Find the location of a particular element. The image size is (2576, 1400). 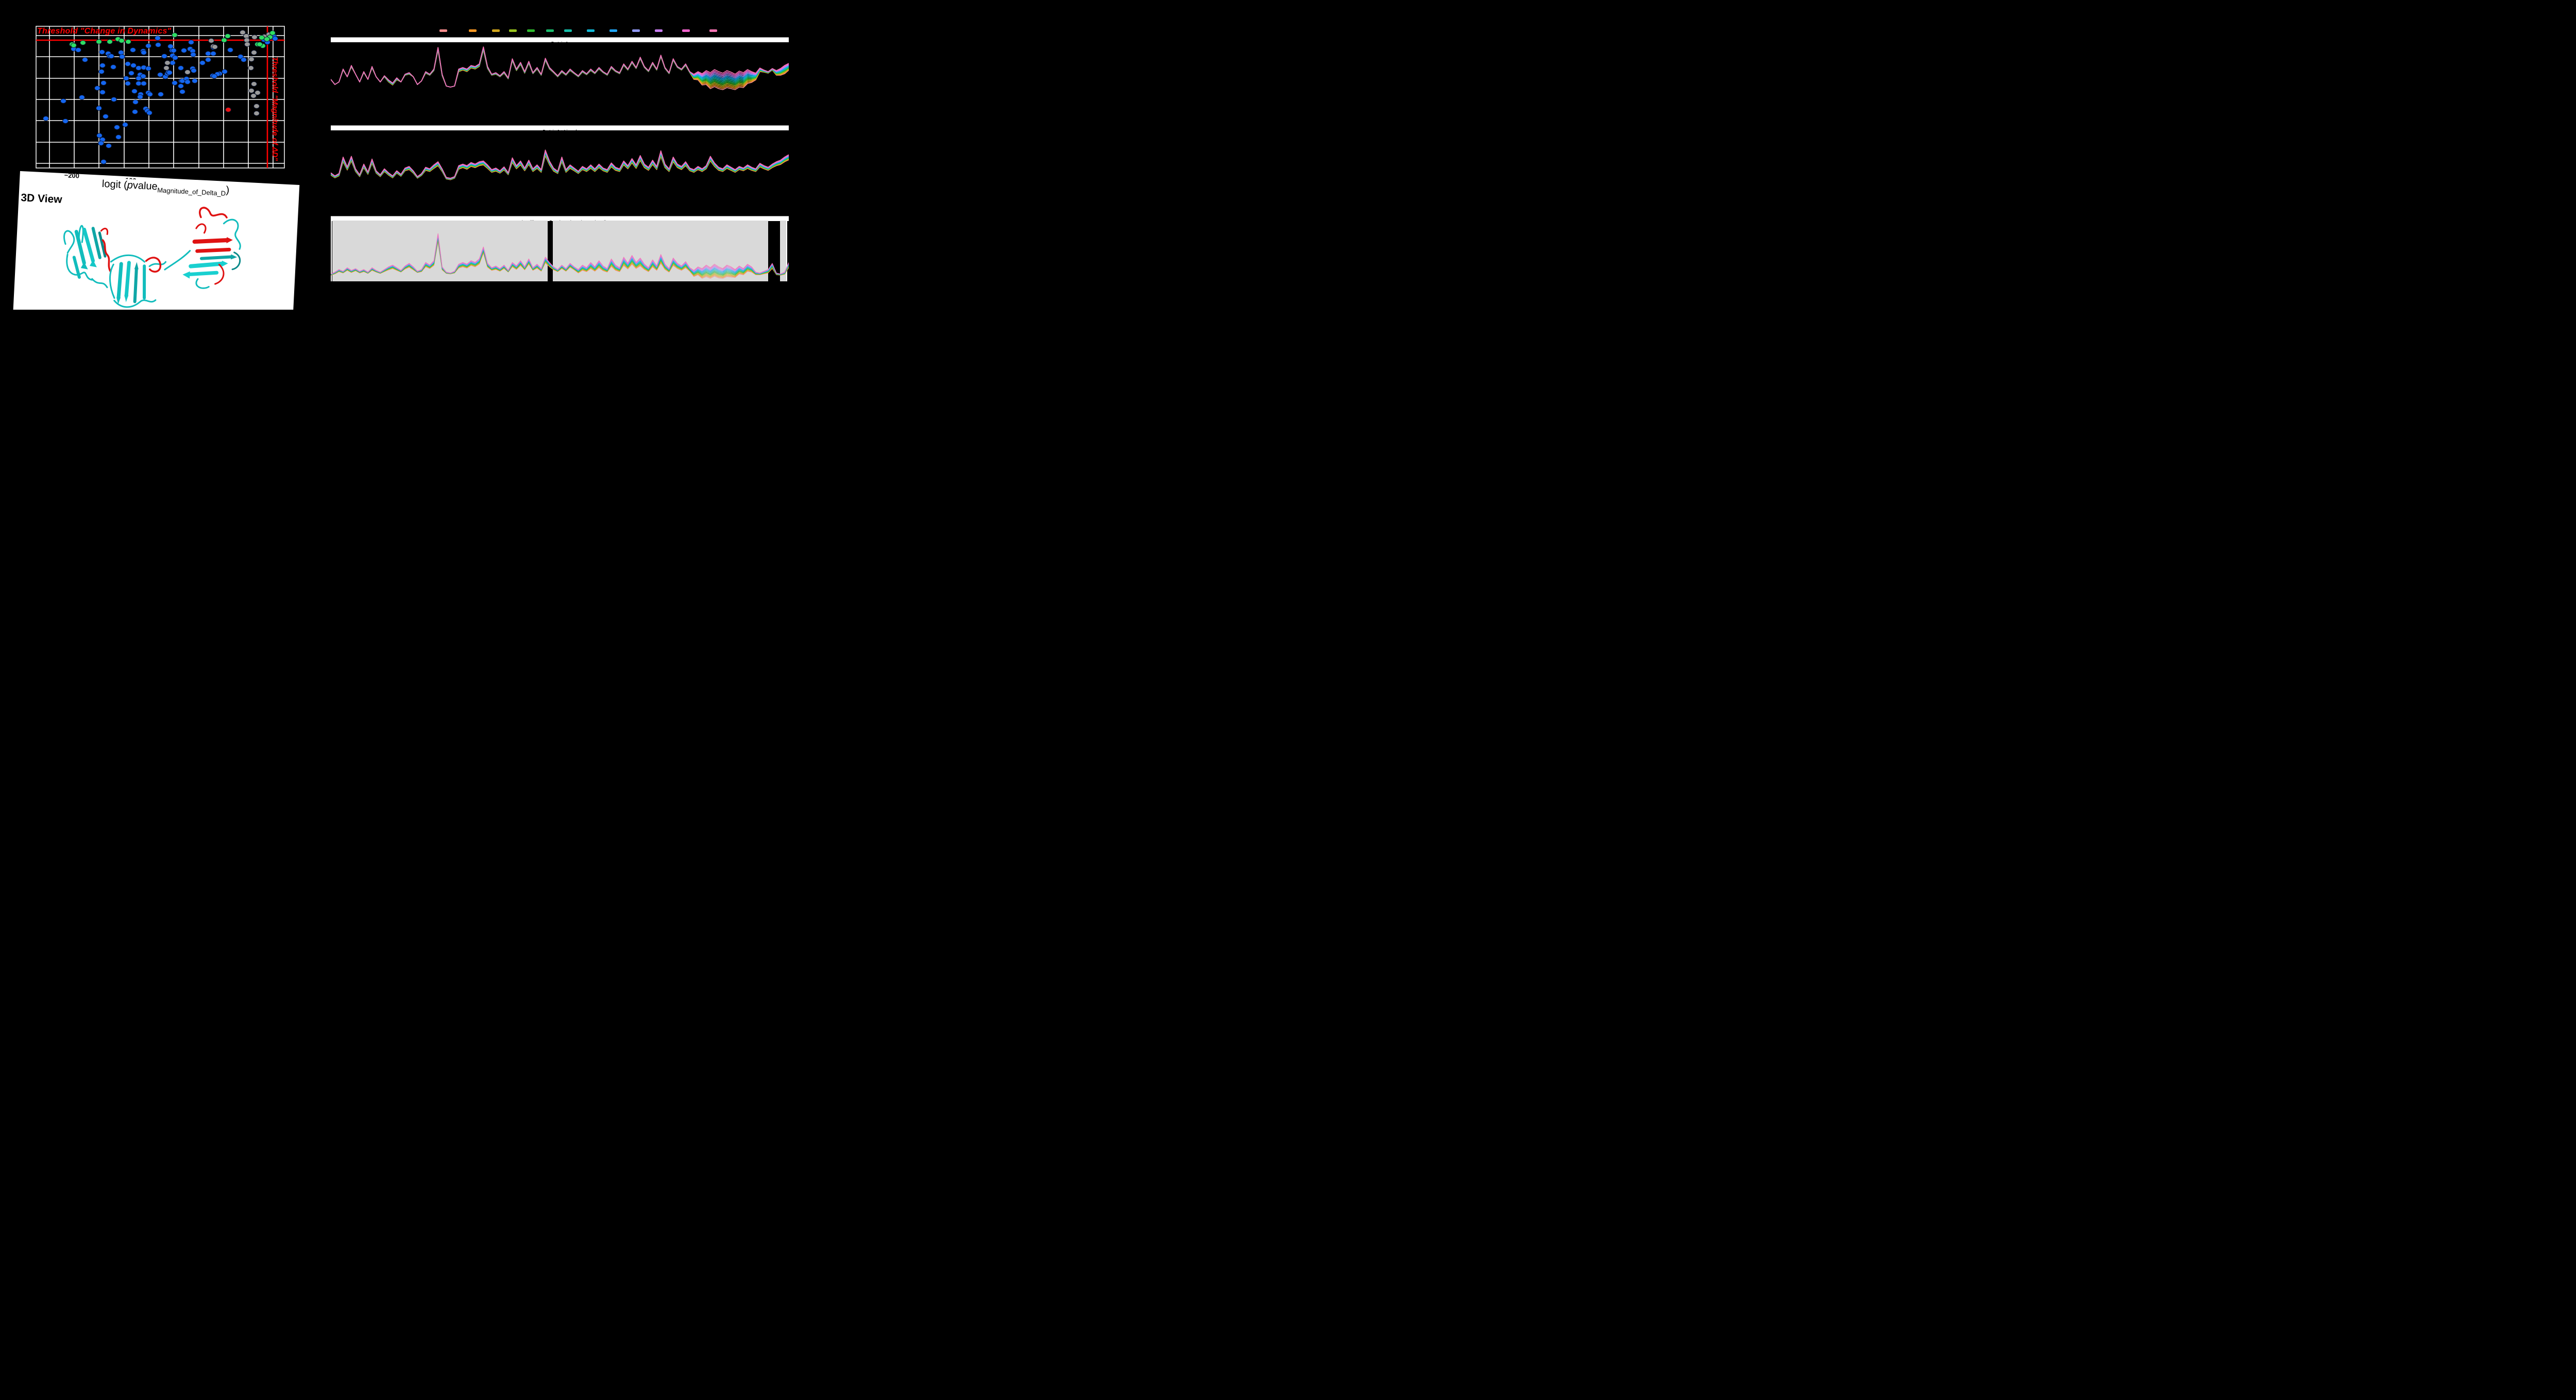

protein-ribbon-3d is located at coordinates (147, 252).